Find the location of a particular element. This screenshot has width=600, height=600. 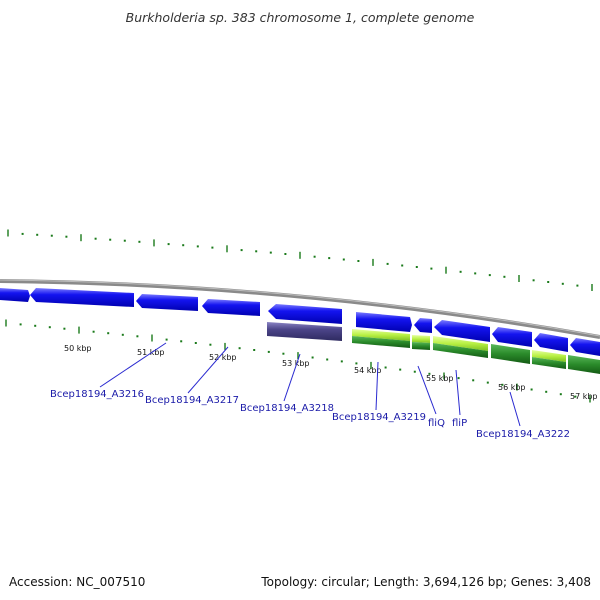

gene-label: fliP is located at coordinates (459, 423).